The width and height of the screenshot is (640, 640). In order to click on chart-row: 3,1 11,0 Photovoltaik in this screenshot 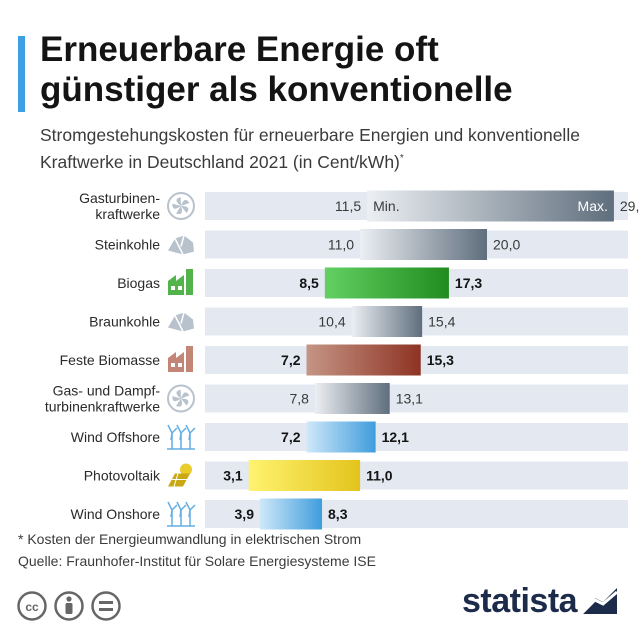, I will do `click(356, 475)`.